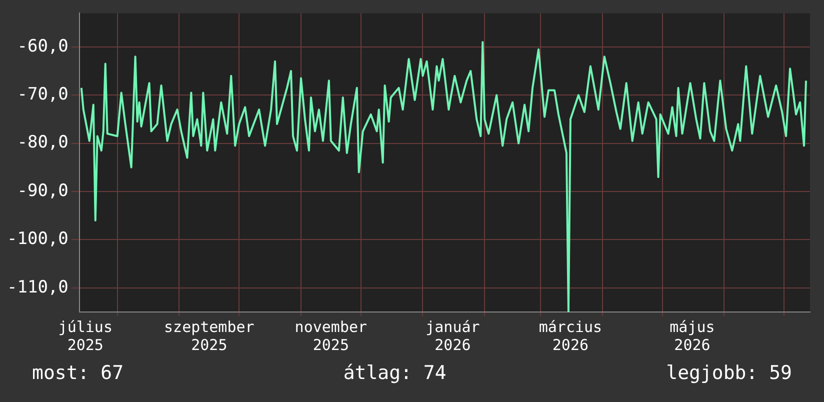 The width and height of the screenshot is (824, 402). I want to click on text: átlag: 74, so click(394, 373).